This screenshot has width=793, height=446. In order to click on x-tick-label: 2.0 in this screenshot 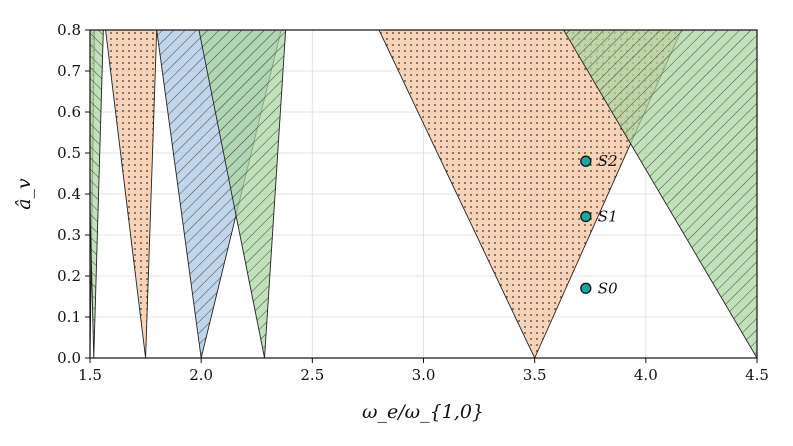, I will do `click(201, 375)`.